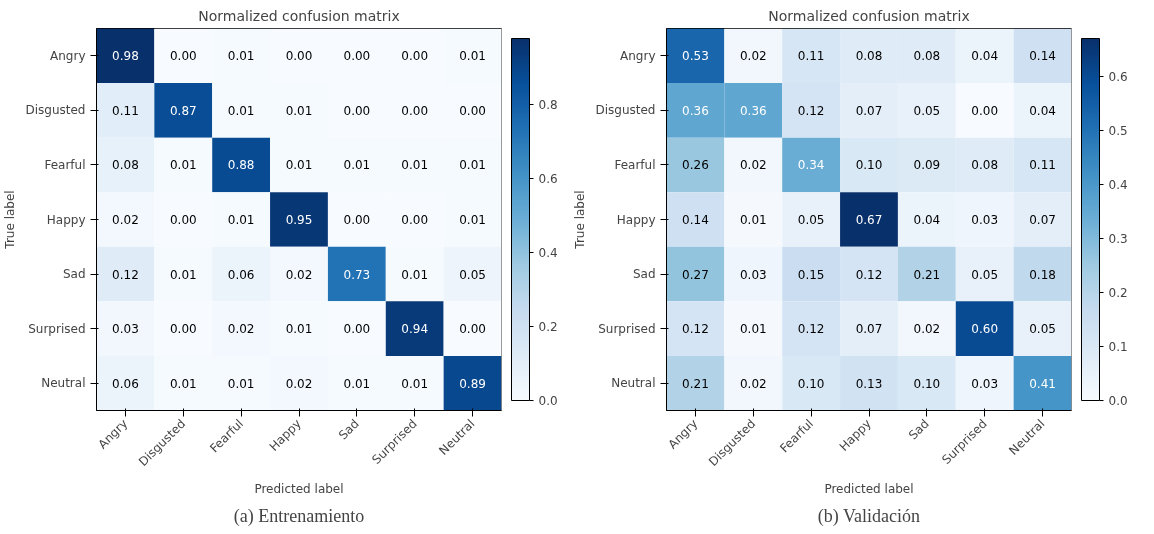 This screenshot has height=534, width=1154. What do you see at coordinates (869, 488) in the screenshot?
I see `x-axis-title: Predicted label` at bounding box center [869, 488].